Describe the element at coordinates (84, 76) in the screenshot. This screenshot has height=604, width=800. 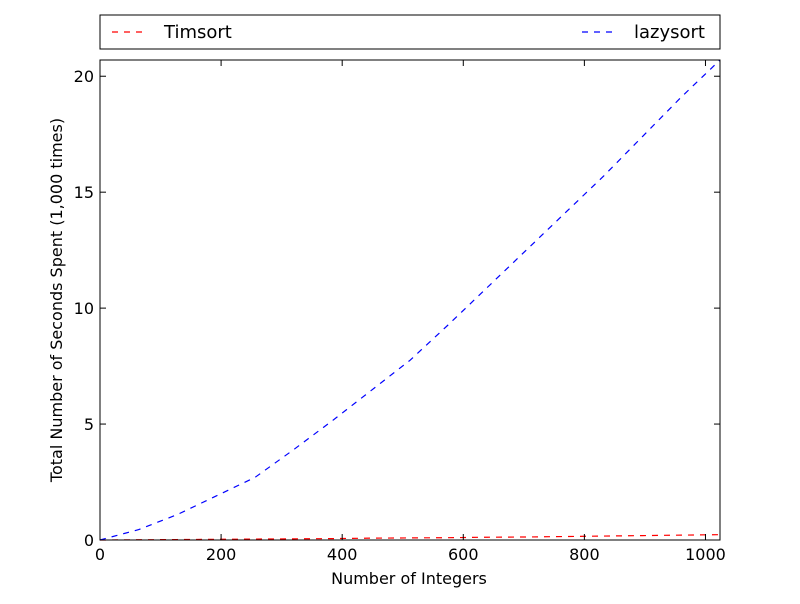
I see `y-tick-label: 20` at that location.